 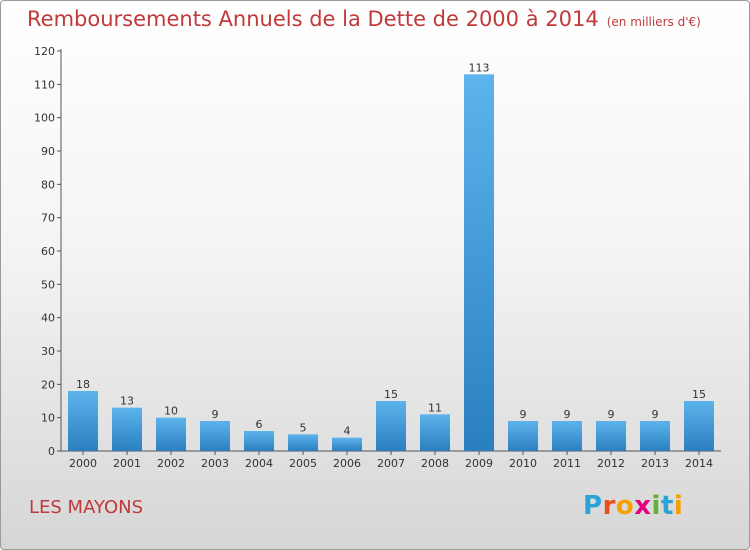 I want to click on bar-value-label: 113, so click(x=479, y=67).